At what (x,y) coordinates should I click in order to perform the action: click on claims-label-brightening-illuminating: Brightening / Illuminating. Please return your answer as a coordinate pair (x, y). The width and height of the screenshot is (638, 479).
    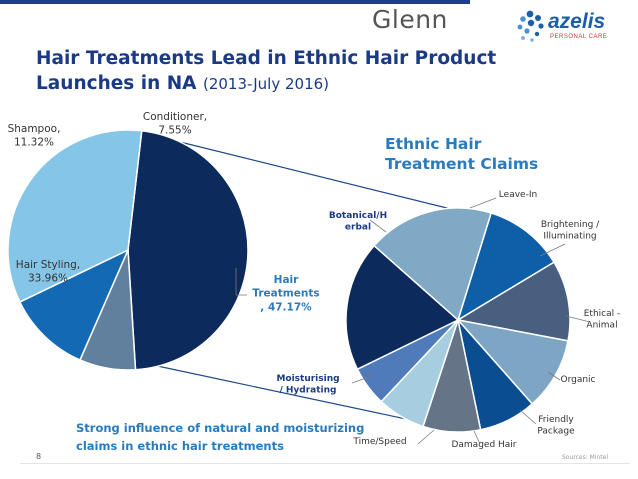
    Looking at the image, I should click on (570, 231).